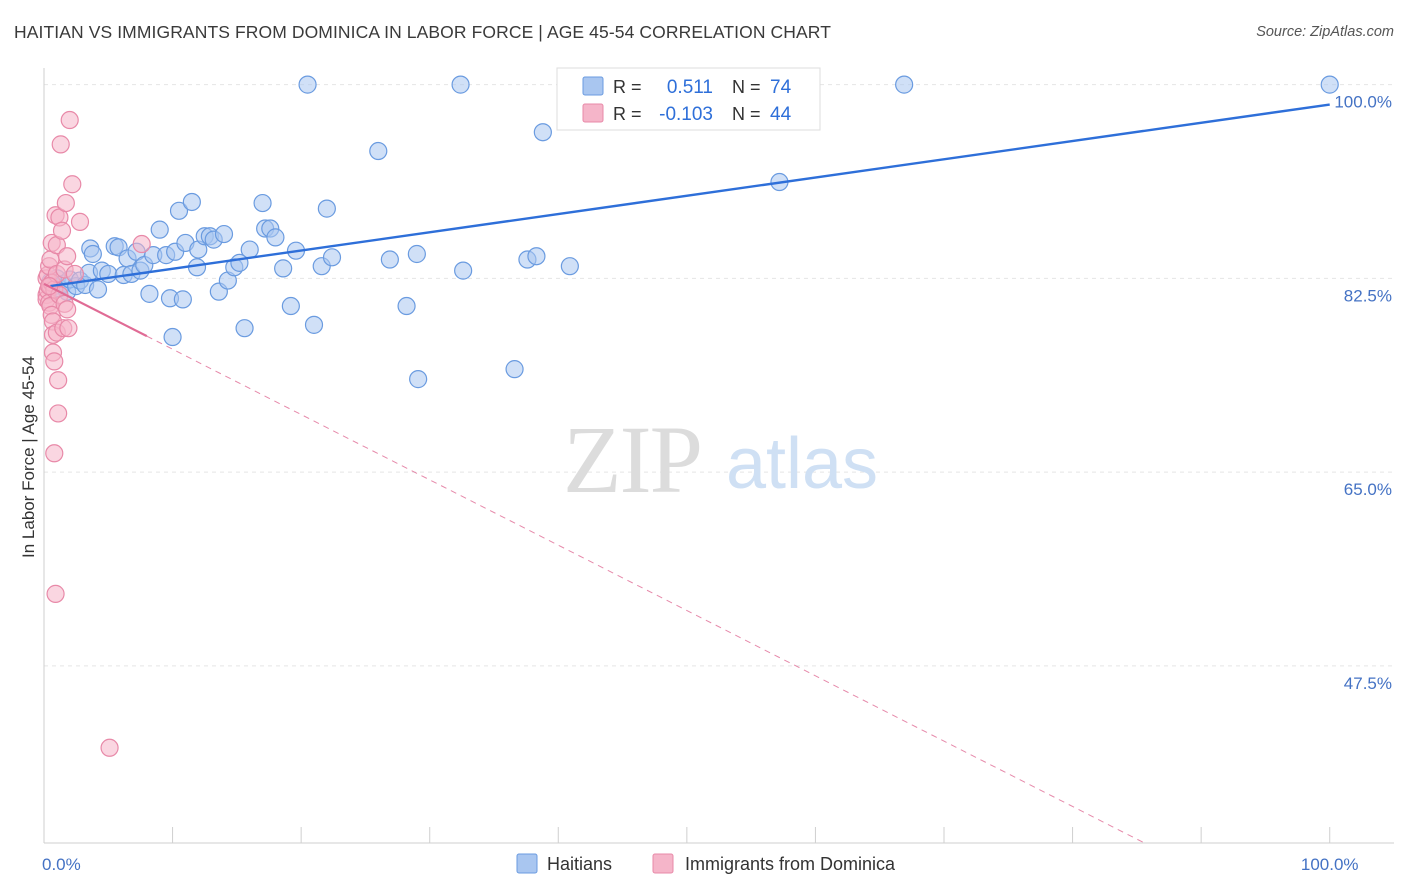  I want to click on chart-source: Source: ZipAtlas.com, so click(1325, 32).